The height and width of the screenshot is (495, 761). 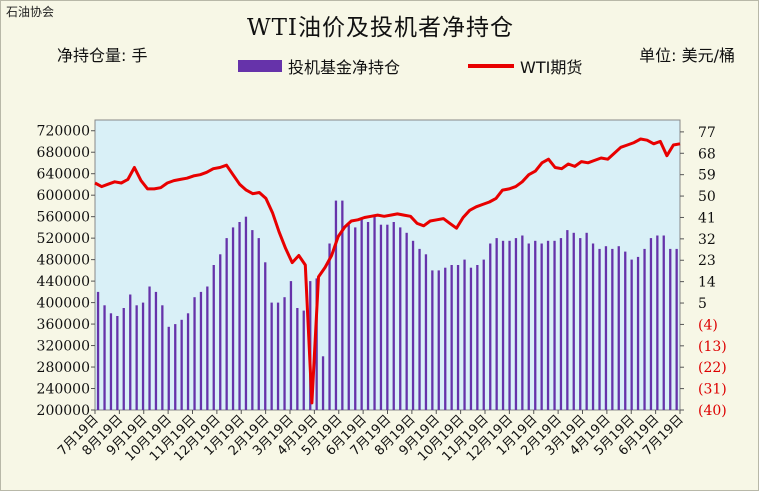 I want to click on right-tick-label: 5, so click(x=702, y=304).